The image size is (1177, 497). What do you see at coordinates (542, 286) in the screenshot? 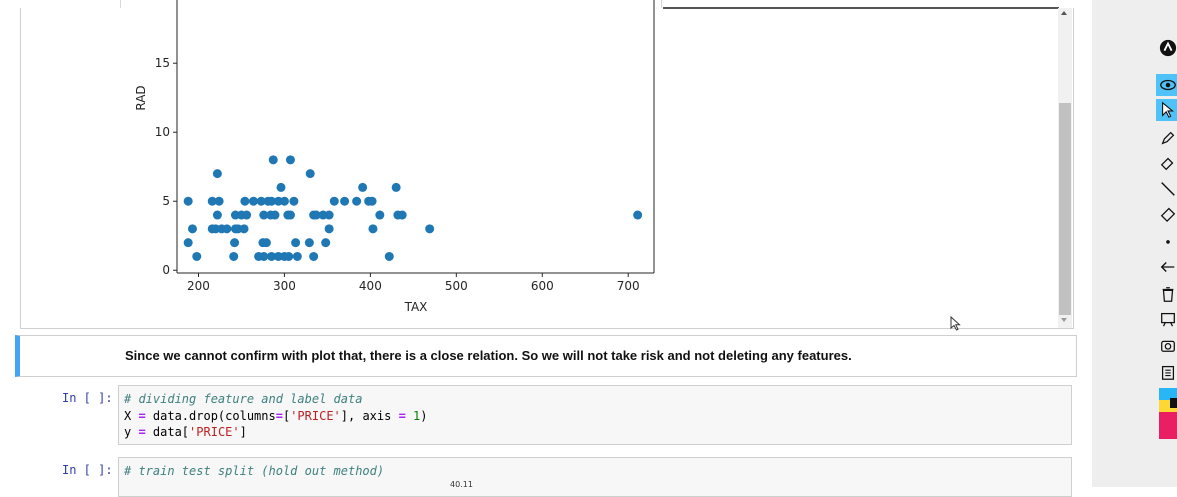
I see `x-tick-label: 600` at bounding box center [542, 286].